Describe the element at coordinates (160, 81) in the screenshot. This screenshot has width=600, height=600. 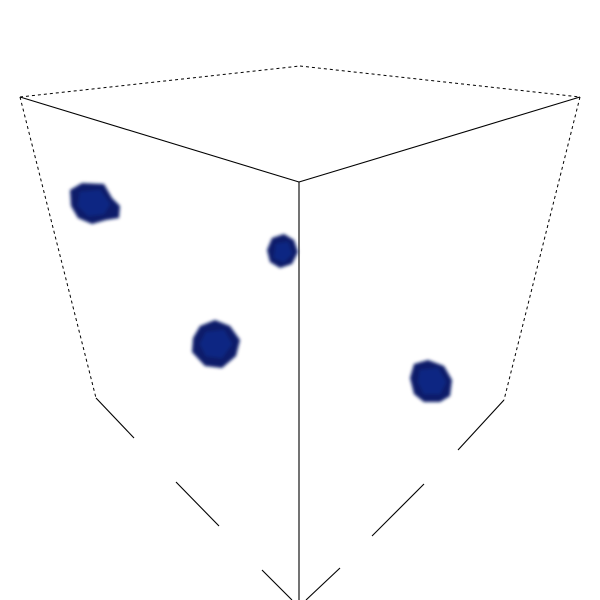
I see `back-edge-top-left` at that location.